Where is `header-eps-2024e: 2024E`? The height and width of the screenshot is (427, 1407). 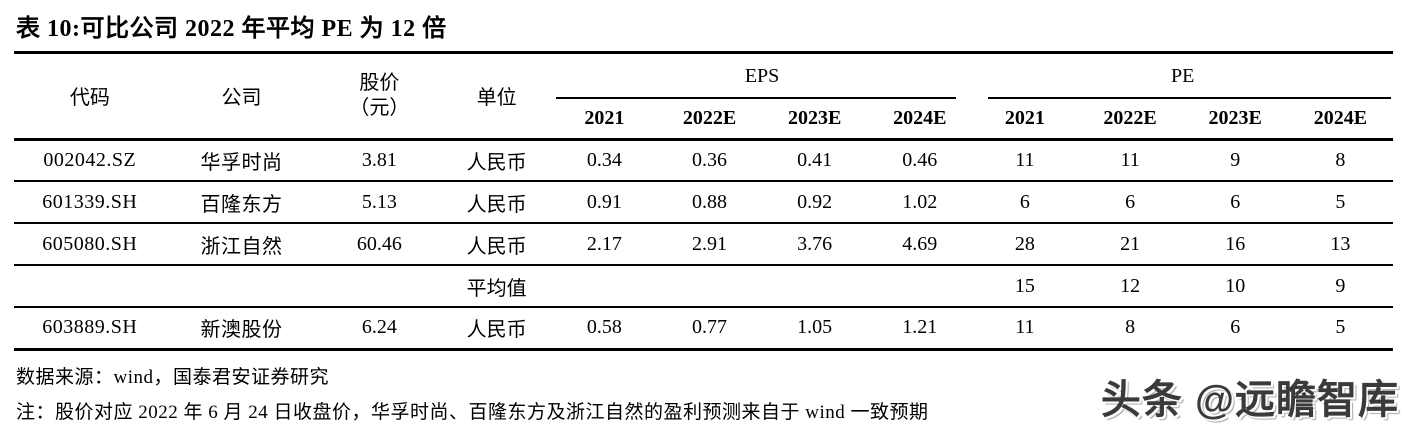 header-eps-2024e: 2024E is located at coordinates (920, 120).